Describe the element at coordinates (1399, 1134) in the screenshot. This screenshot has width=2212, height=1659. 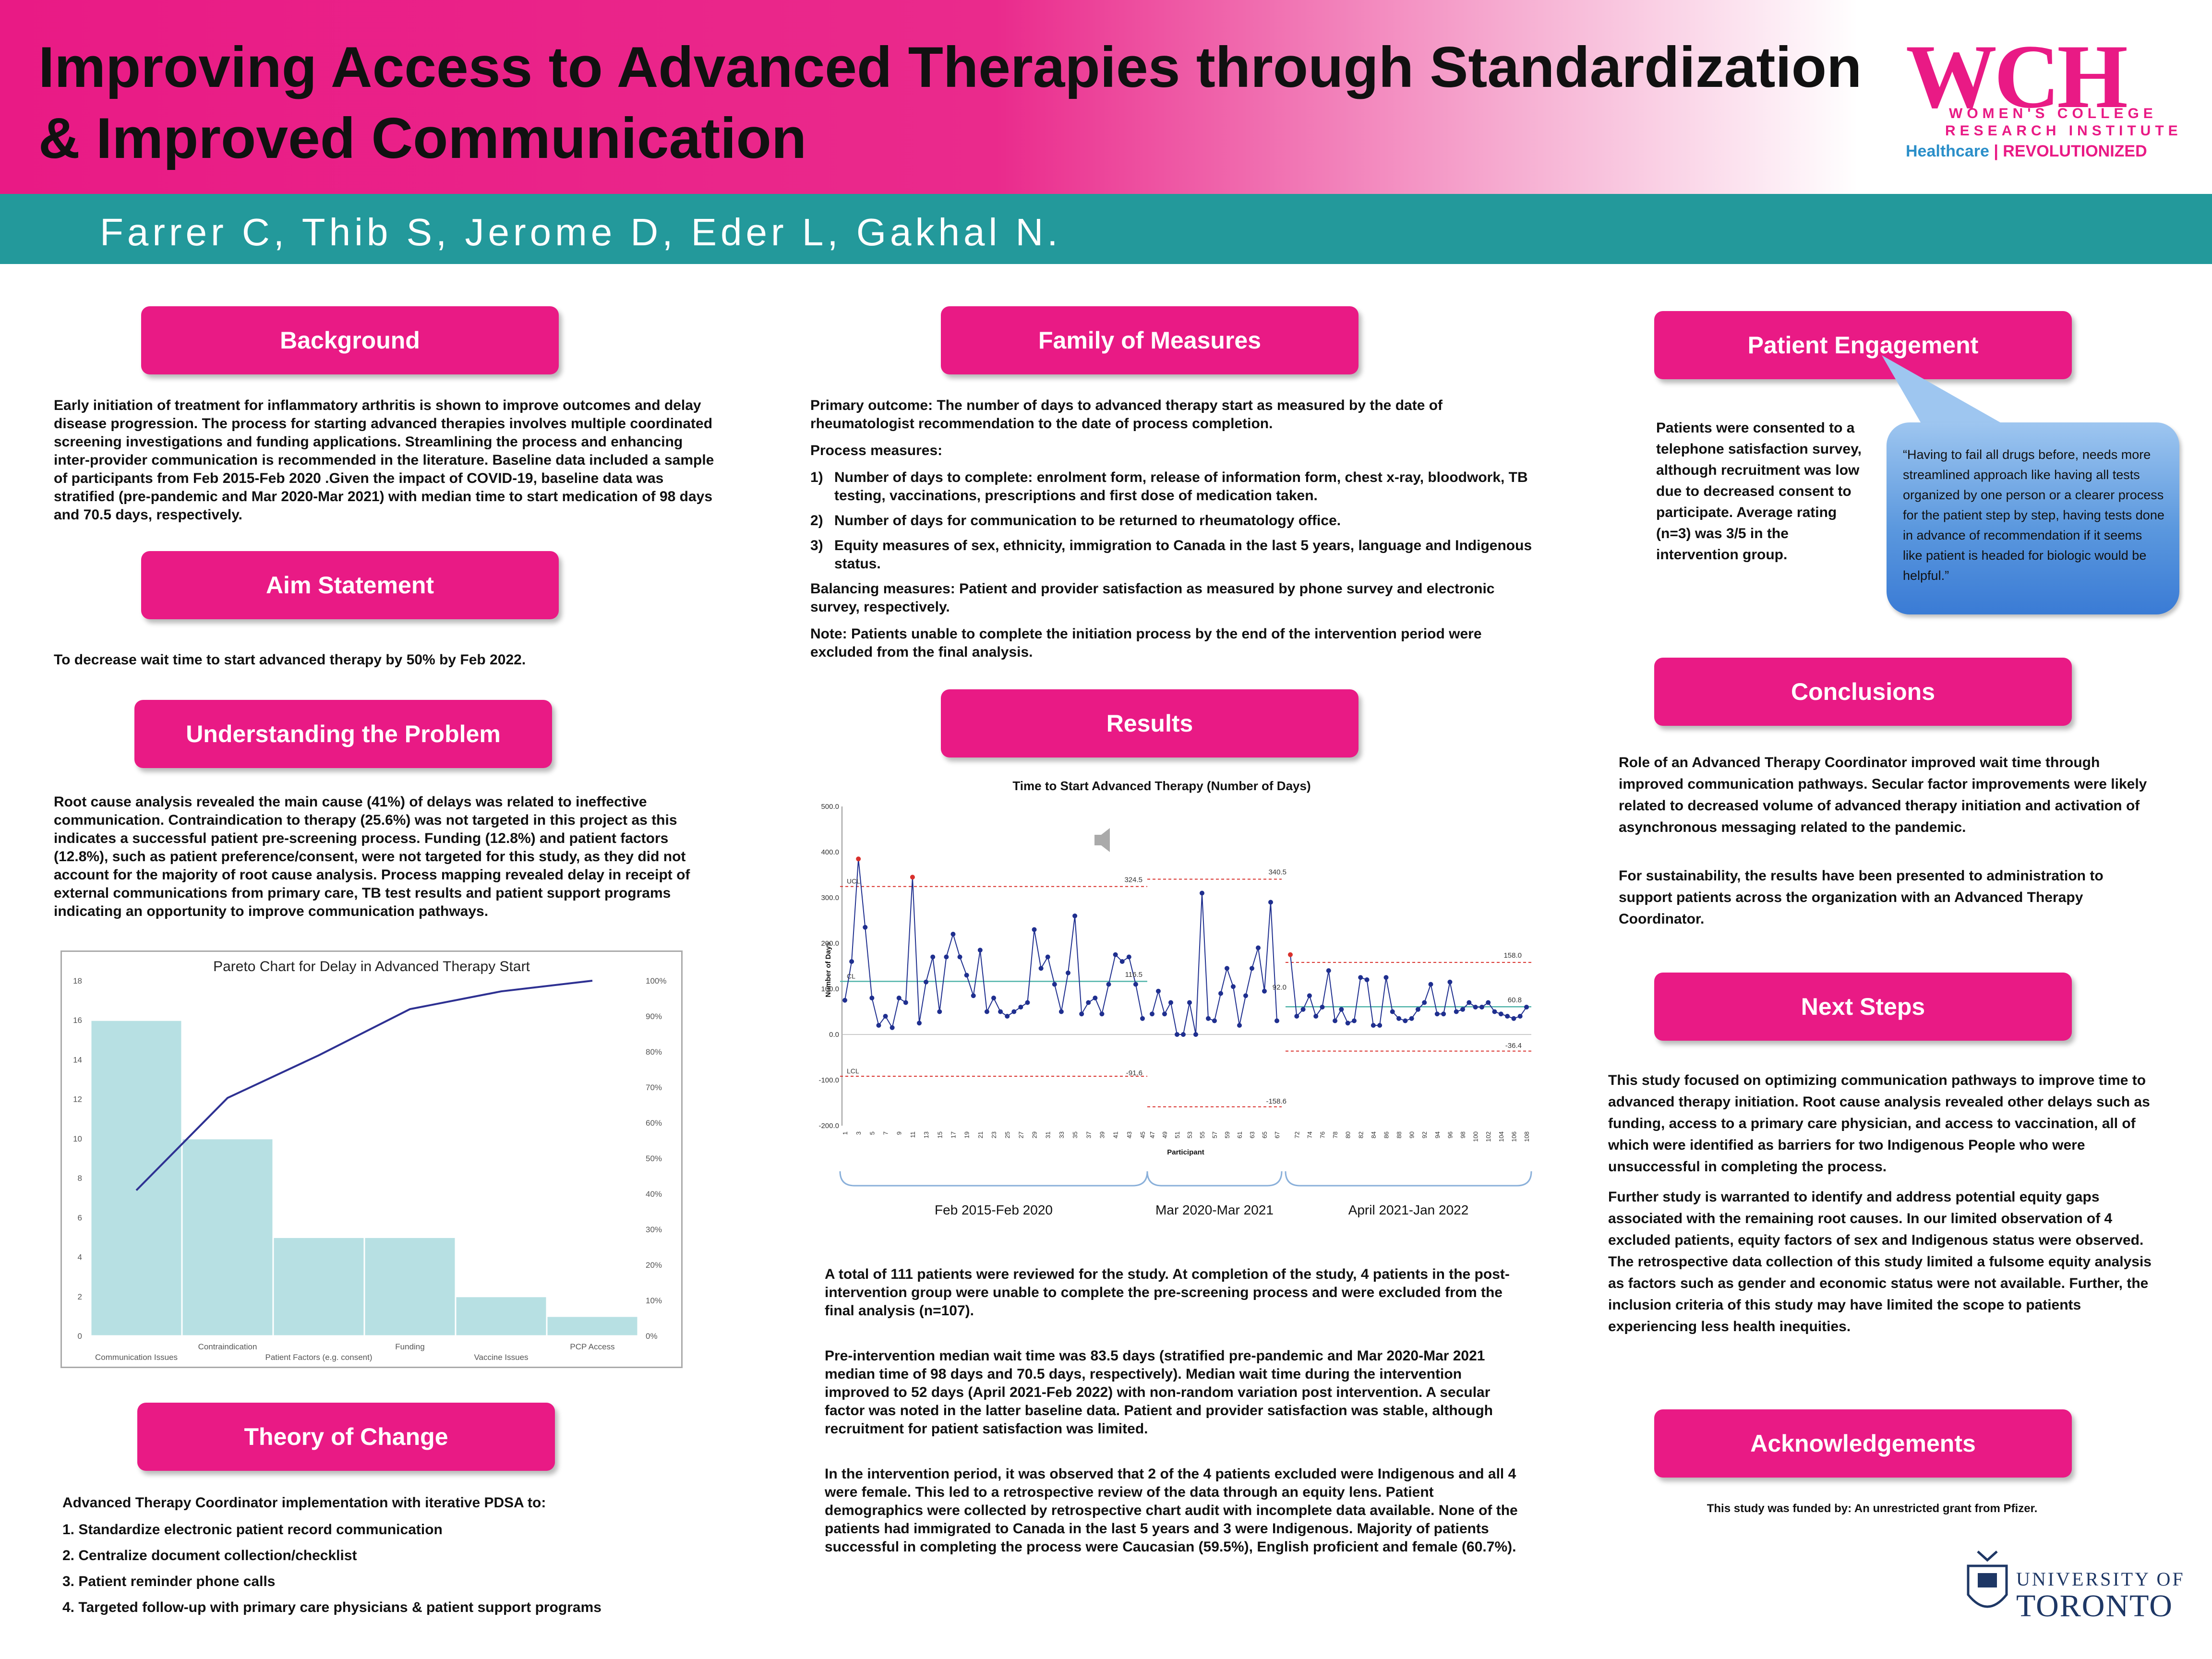
I see `run-chart-x-tick: 88` at that location.